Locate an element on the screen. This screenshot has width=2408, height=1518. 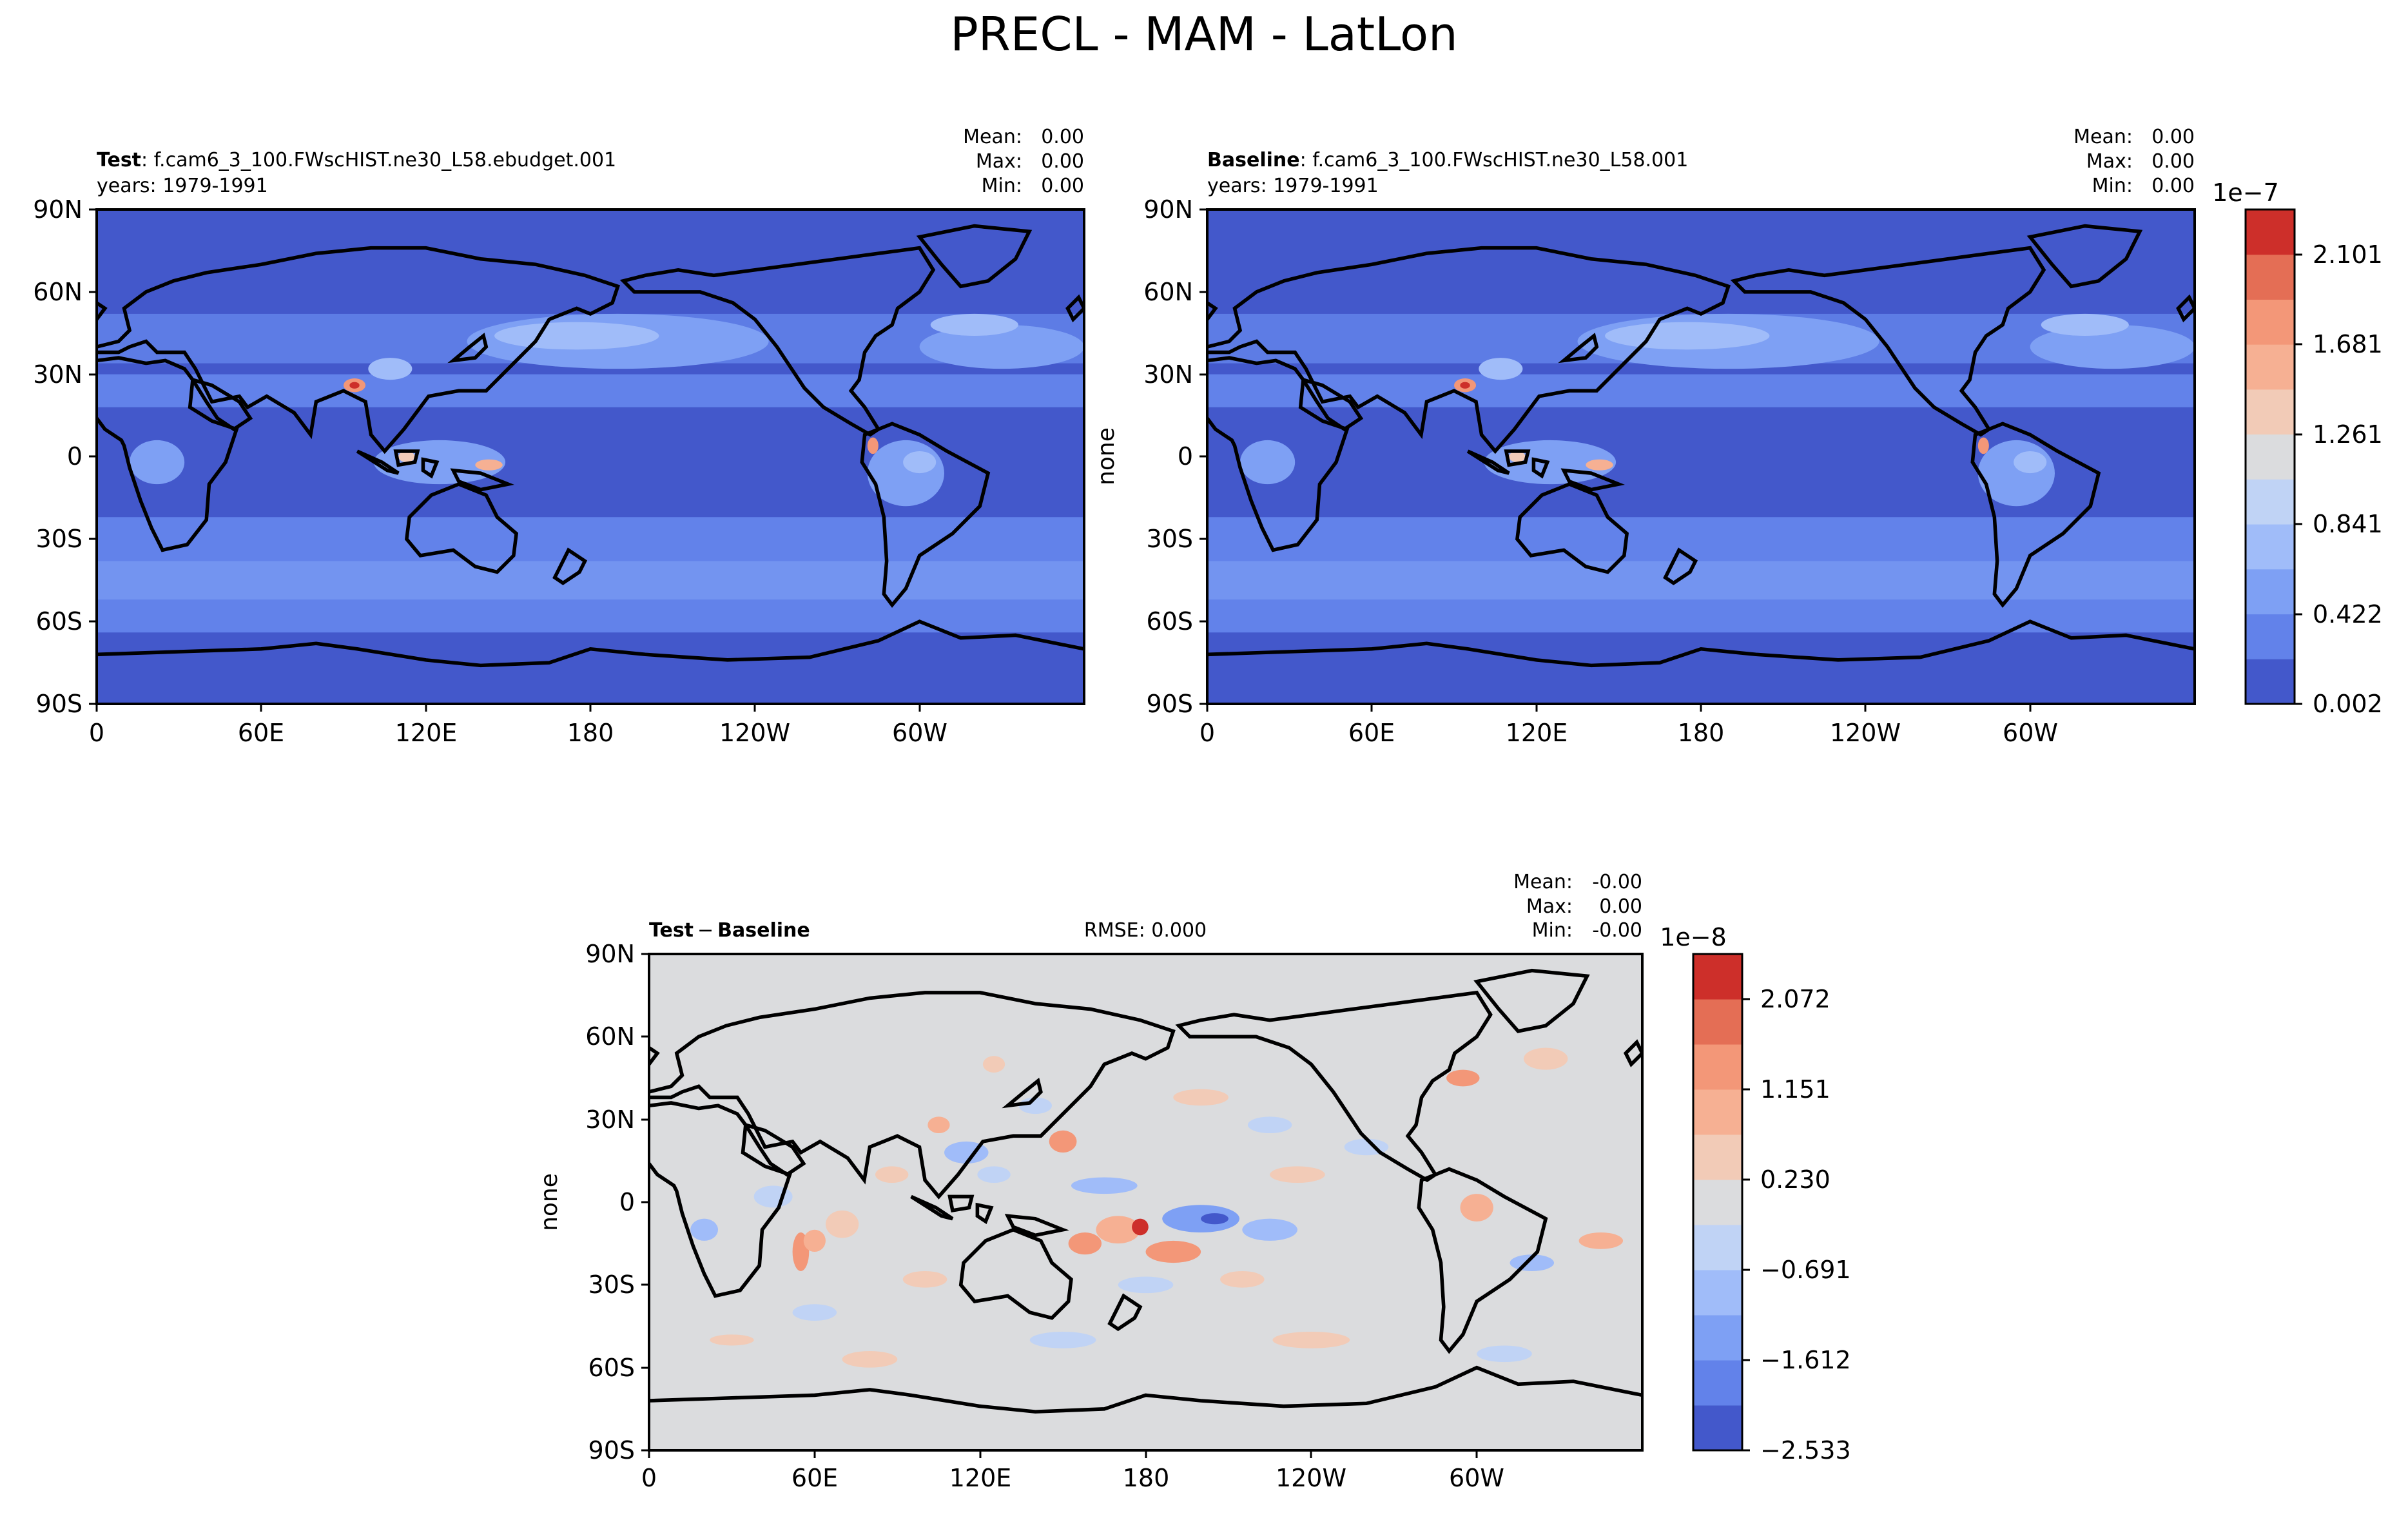
baseline-title-rest: : f.cam6_3_100.FWscHIST.ne30_L58.001 is located at coordinates (1494, 160).